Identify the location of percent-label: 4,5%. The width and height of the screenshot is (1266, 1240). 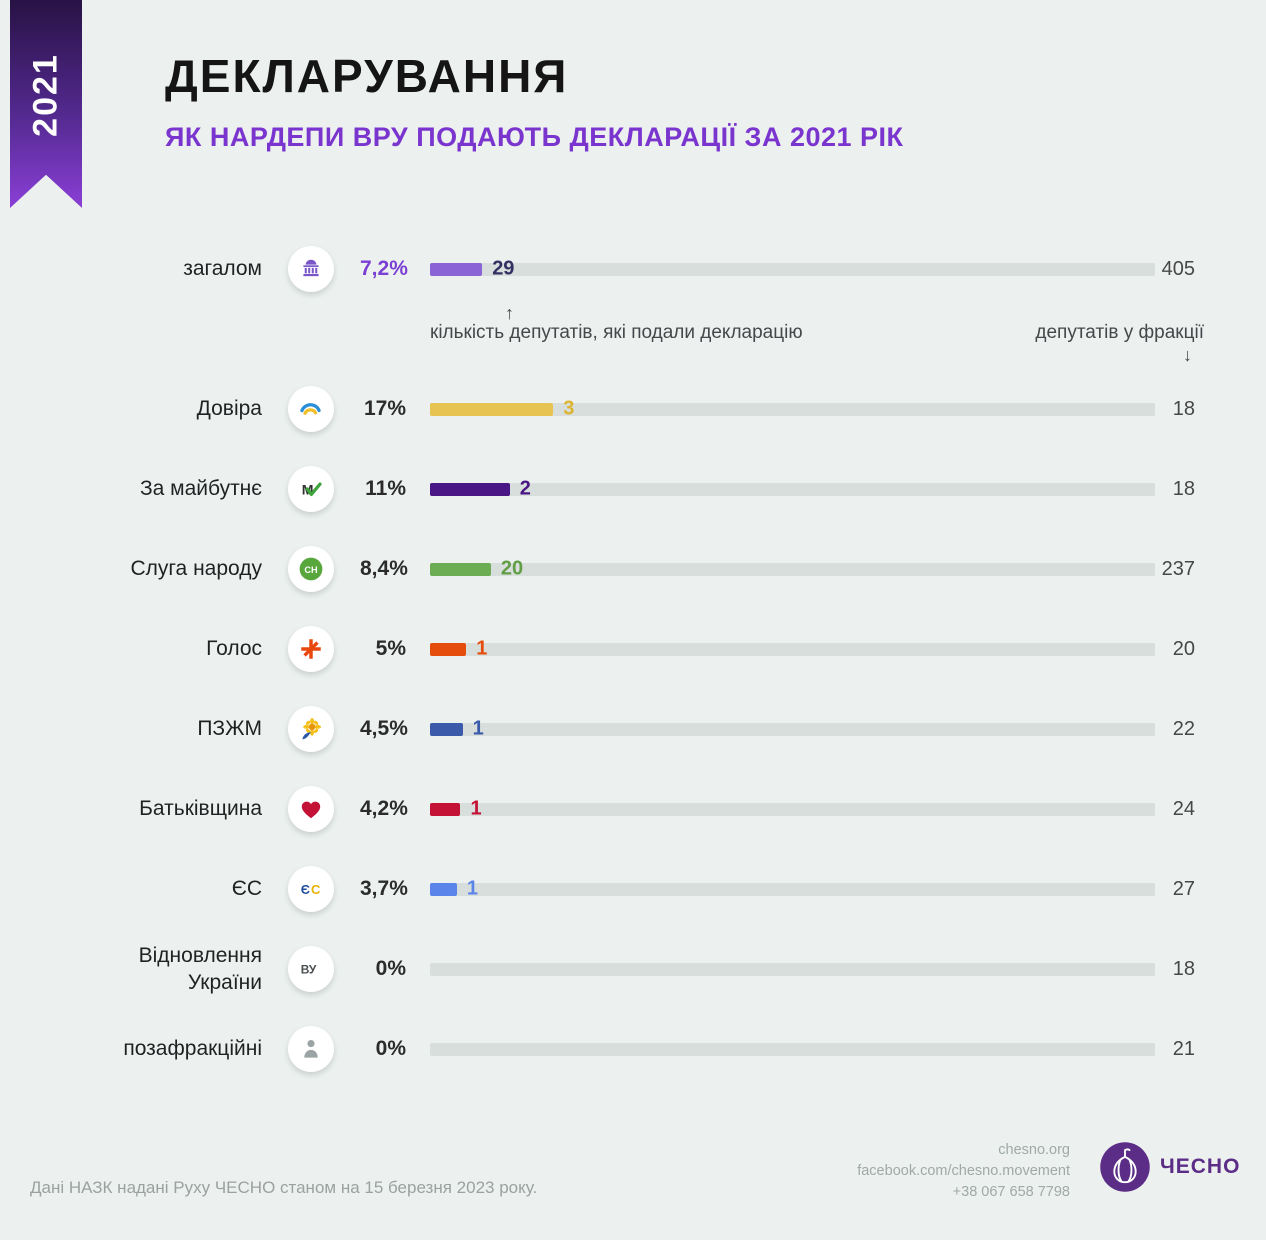
(384, 728).